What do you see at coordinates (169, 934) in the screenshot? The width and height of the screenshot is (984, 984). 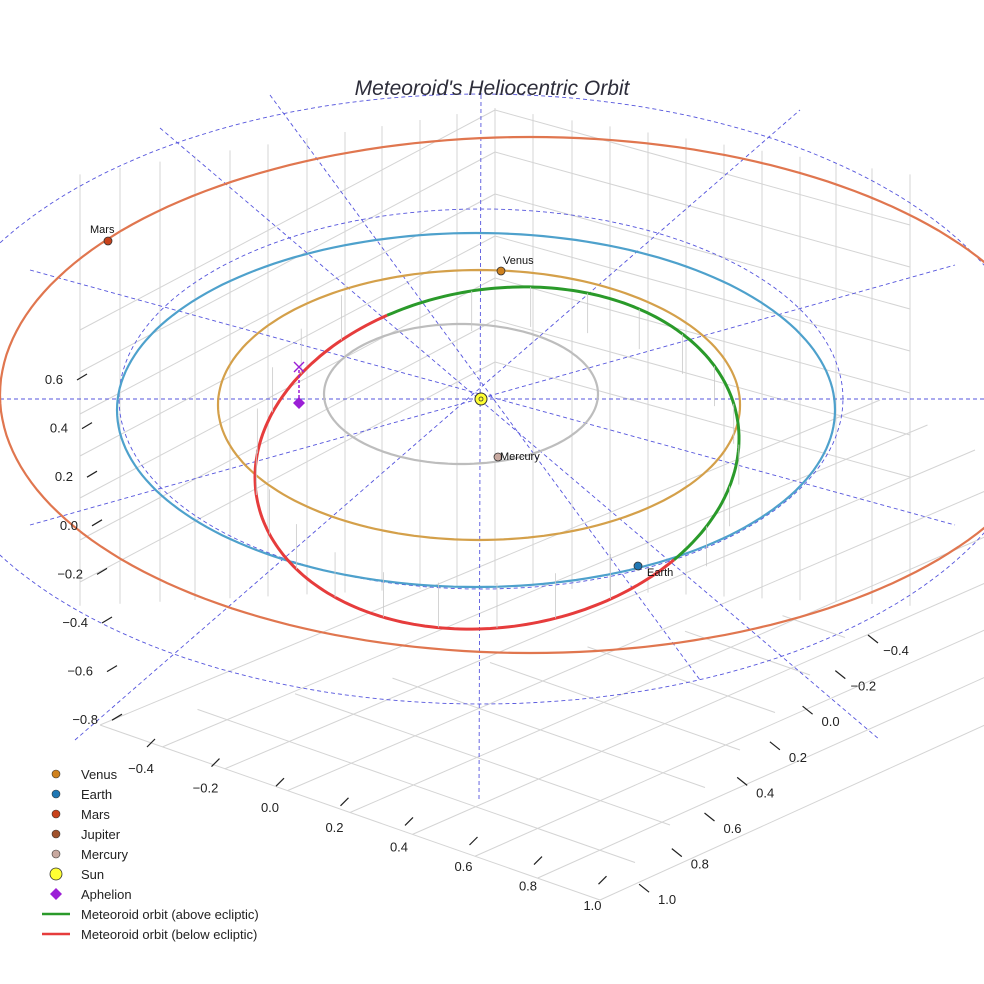 I see `legend-label: Meteoroid orbit (below ecliptic)` at bounding box center [169, 934].